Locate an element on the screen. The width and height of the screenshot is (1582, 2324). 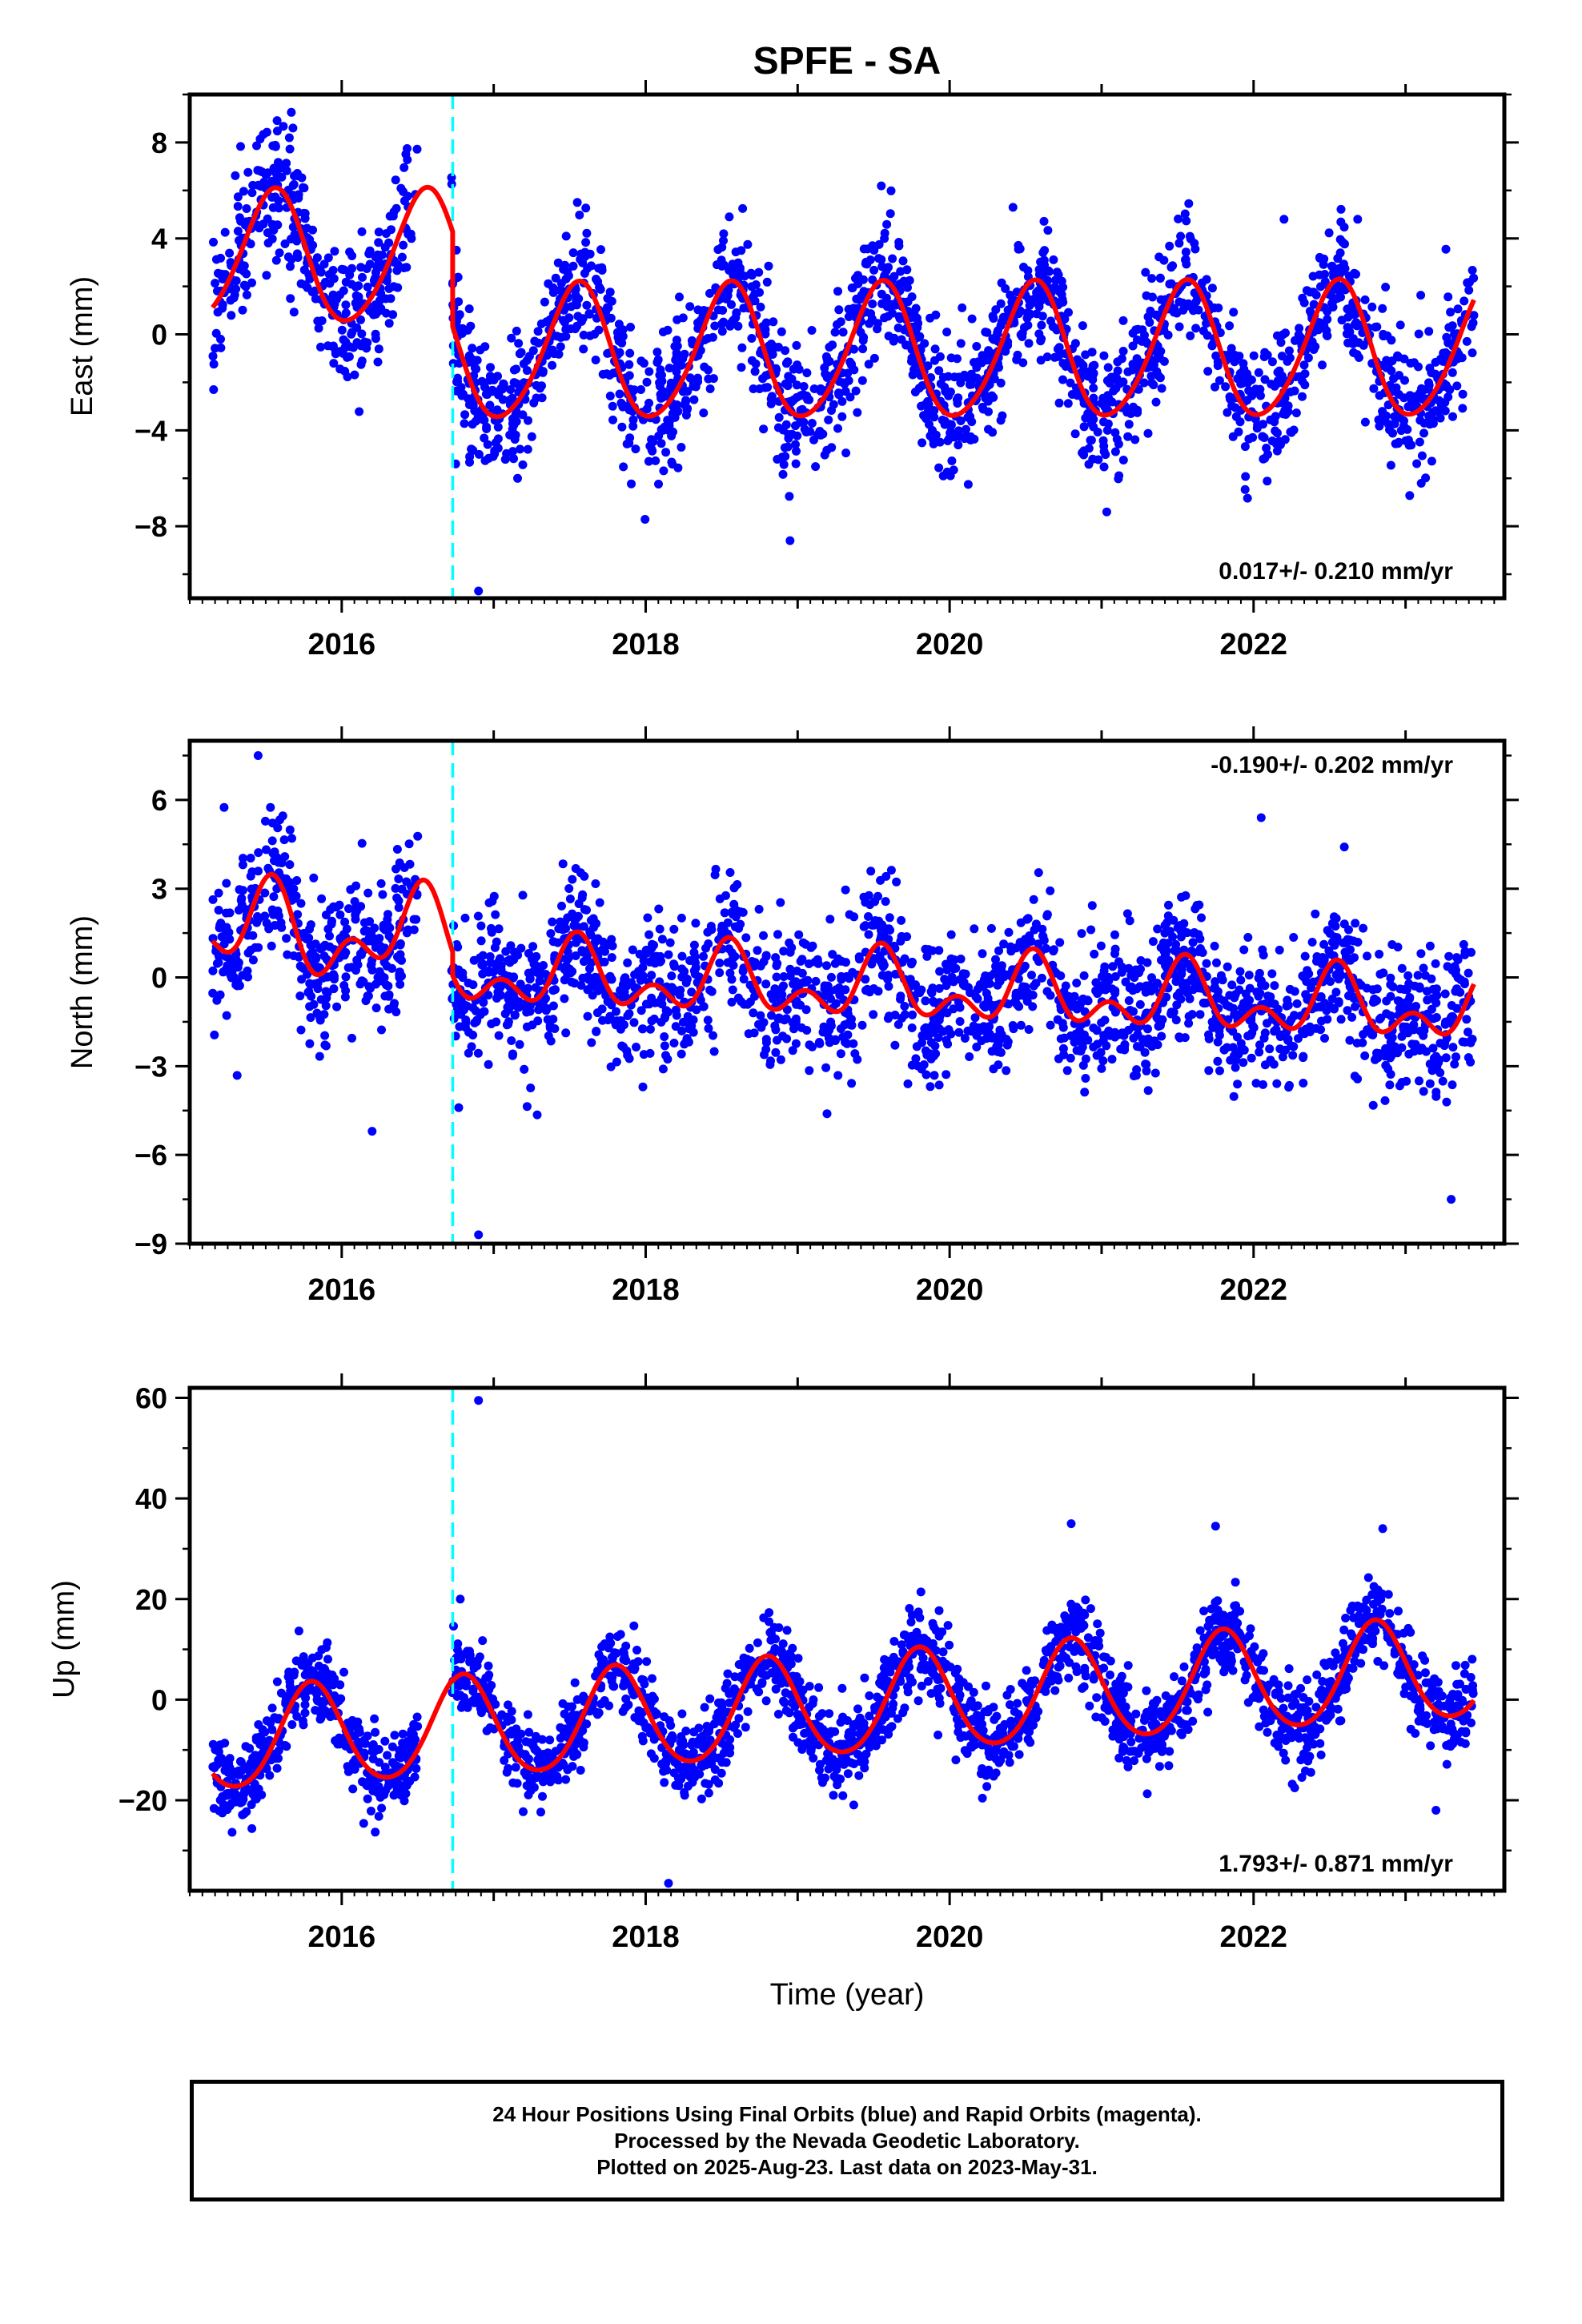
y-tick-label: −9 is located at coordinates (151, 1244).